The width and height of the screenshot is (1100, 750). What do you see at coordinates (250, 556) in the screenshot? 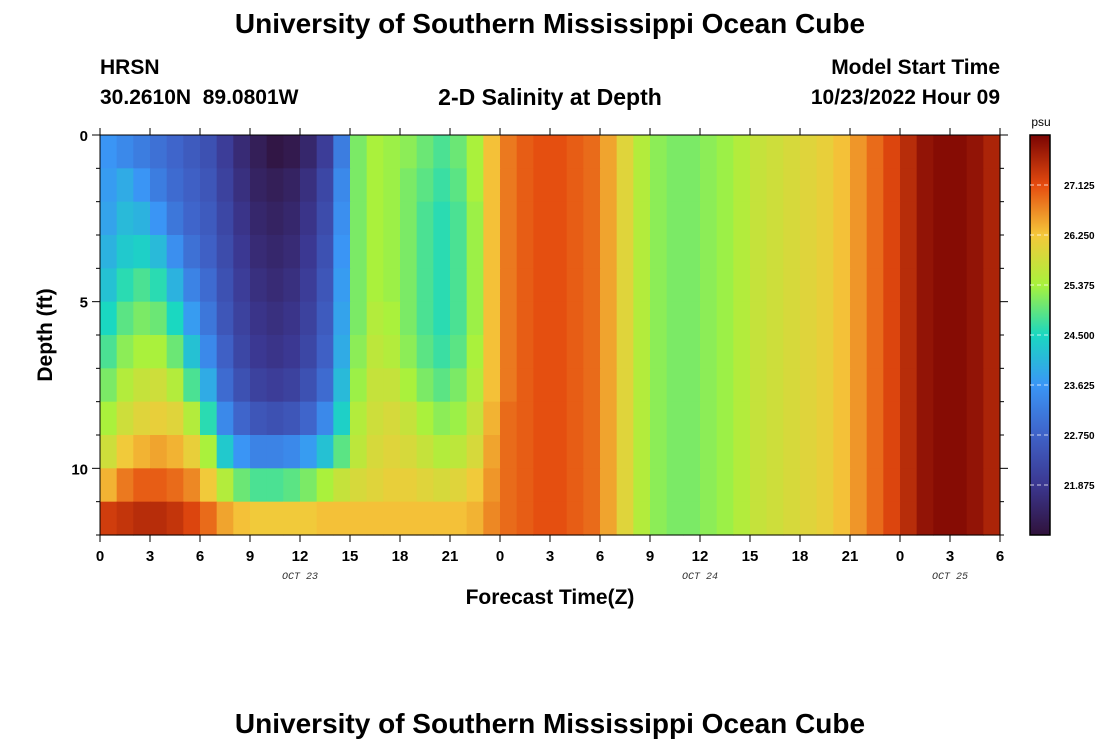
I see `x-tick-label: 9` at bounding box center [250, 556].